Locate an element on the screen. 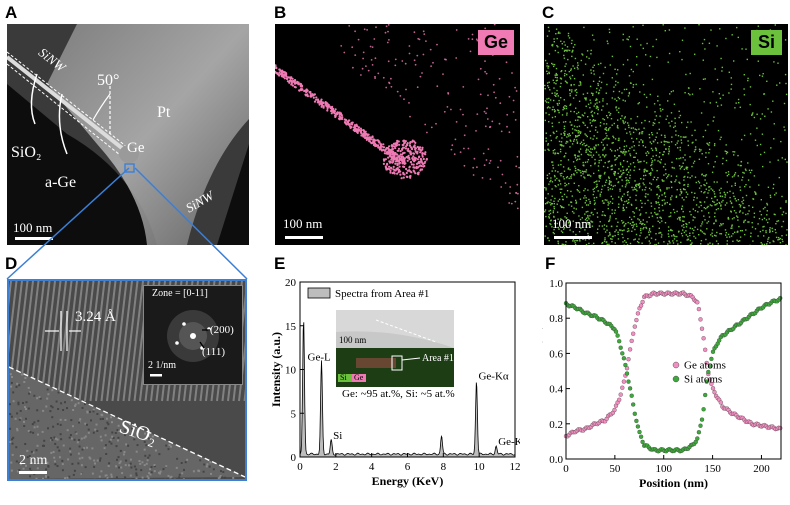 The image size is (790, 505). x-tick-label: 0 is located at coordinates (300, 467).